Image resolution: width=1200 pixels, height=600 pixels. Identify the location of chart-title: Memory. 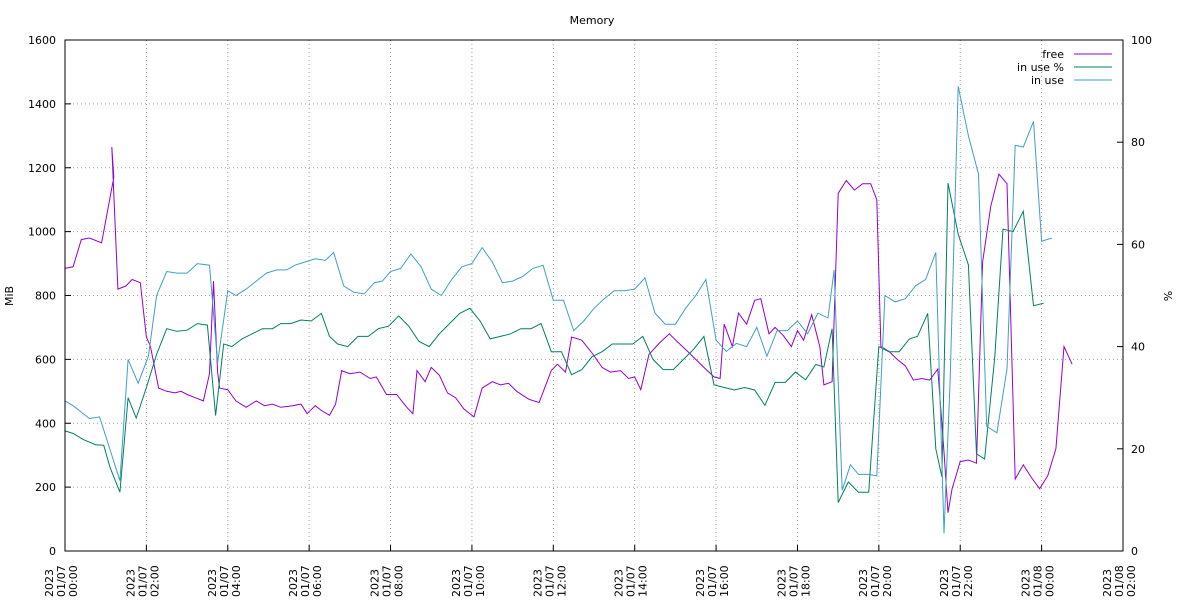
(592, 20).